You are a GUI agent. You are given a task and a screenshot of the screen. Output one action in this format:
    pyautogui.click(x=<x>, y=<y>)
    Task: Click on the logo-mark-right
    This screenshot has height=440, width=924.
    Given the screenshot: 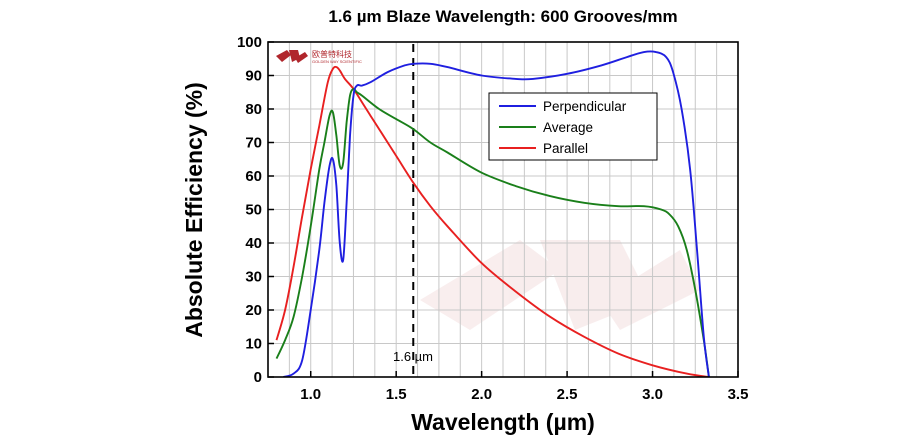 What is the action you would take?
    pyautogui.click(x=301, y=57)
    